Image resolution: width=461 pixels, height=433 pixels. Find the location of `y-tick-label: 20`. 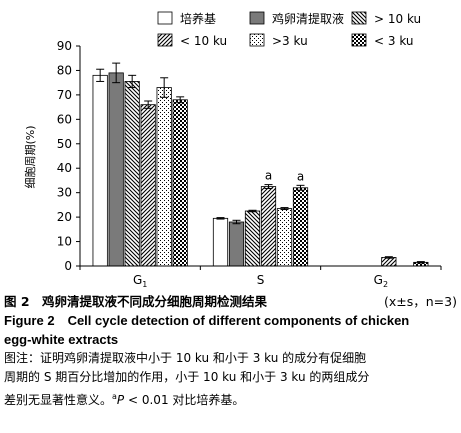

y-tick-label: 20 is located at coordinates (64, 217).